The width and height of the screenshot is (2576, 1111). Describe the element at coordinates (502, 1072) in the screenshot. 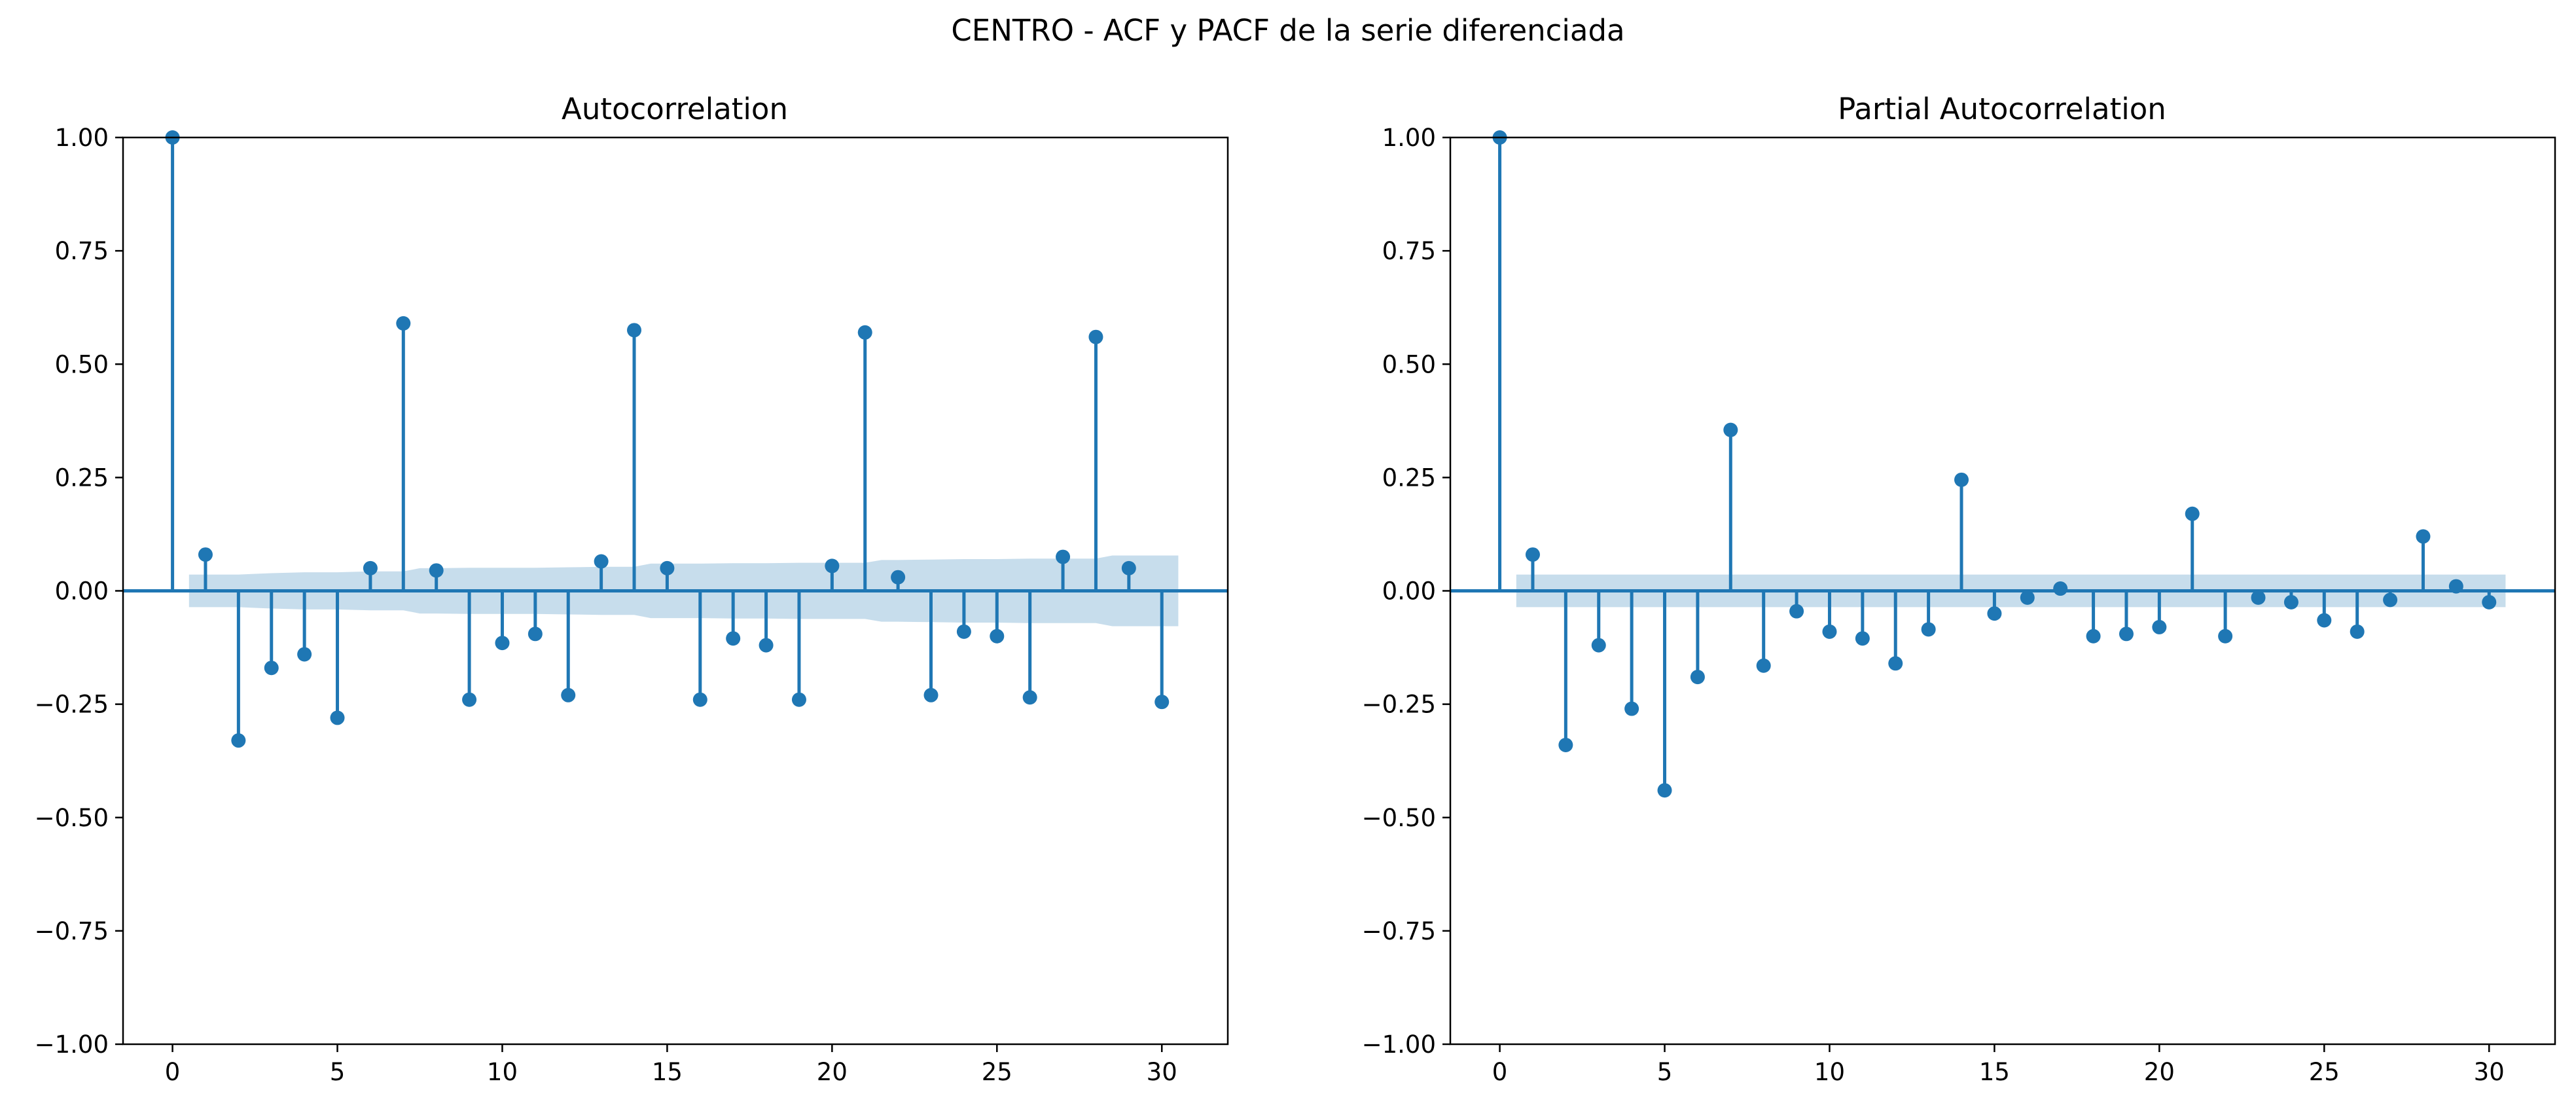

I see `acf-xtick-label: 10` at that location.